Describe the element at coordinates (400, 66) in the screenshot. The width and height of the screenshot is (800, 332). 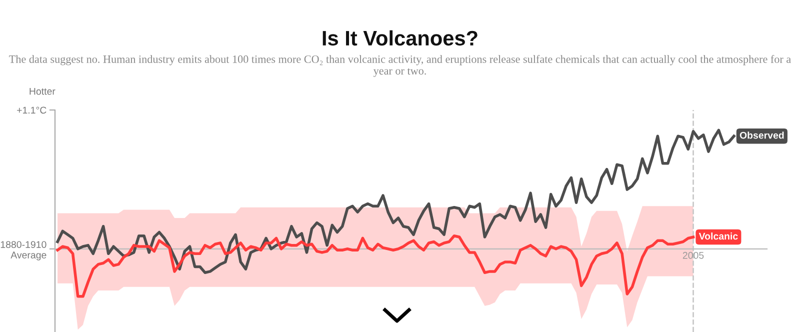
I see `chart-subtitle: The data suggest no. Human industry emits about 100 times more CO₂ than volcanic activity, and eruptions release sulfate chemicals that can actually cool the atmosphere for a year or two.` at that location.